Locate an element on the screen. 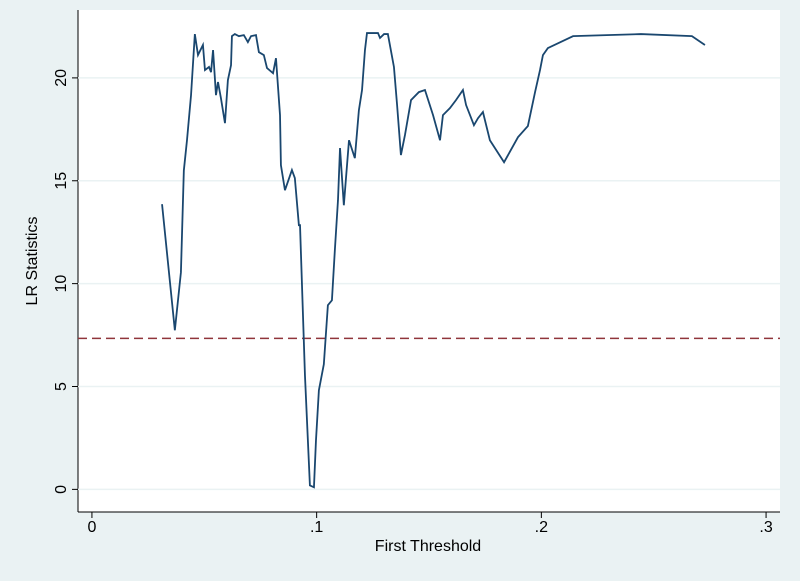 The image size is (800, 581). x-tick-label: .1 is located at coordinates (316, 527).